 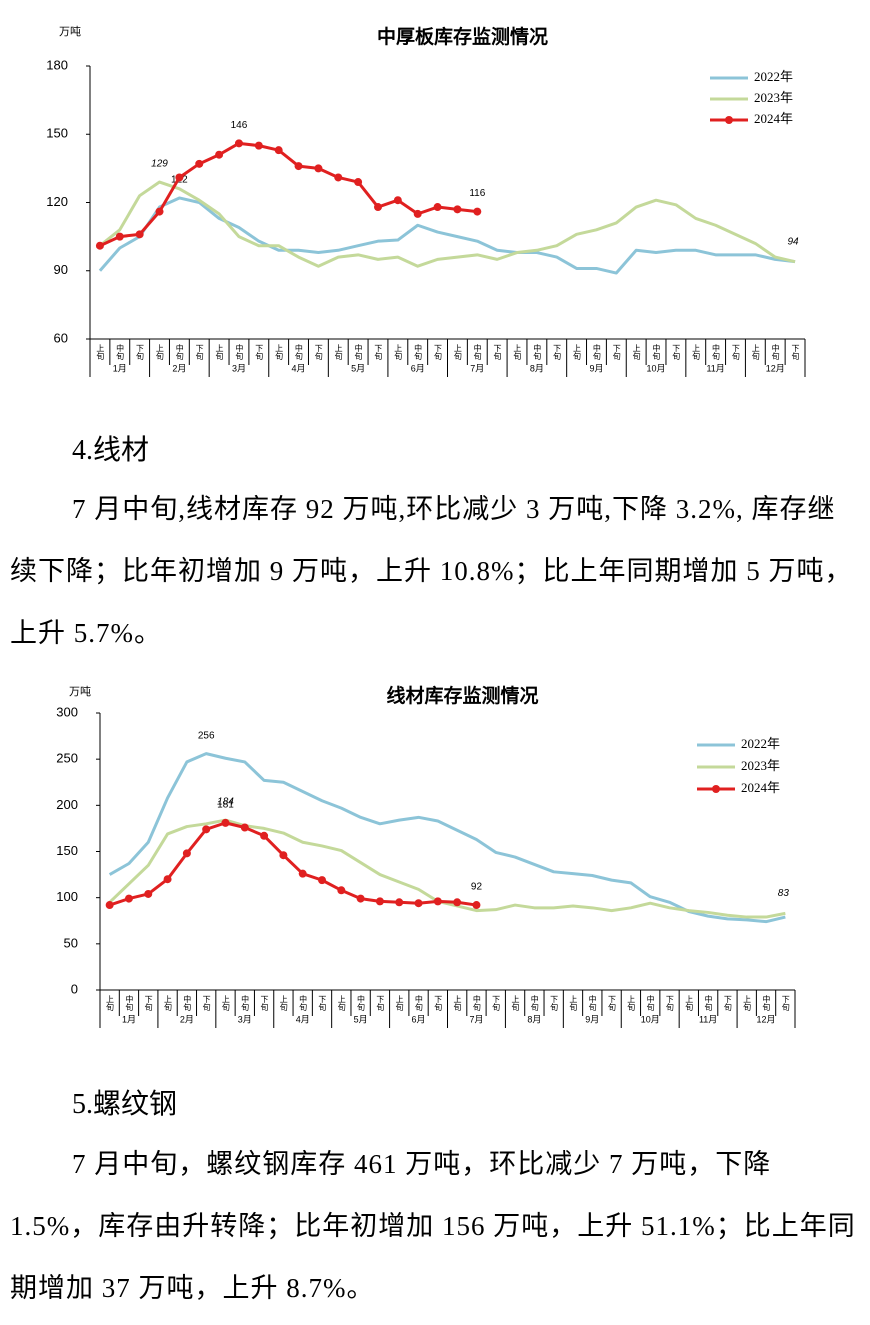 What do you see at coordinates (477, 193) in the screenshot?
I see `data-label: 116` at bounding box center [477, 193].